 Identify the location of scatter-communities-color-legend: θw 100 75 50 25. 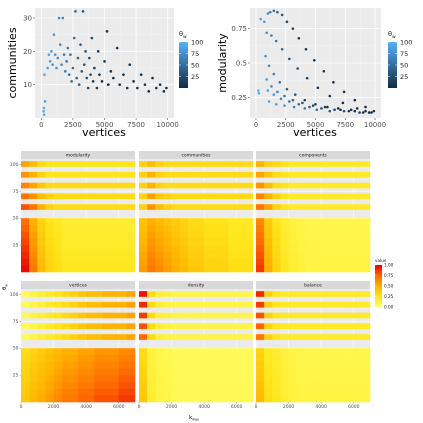
(191, 59).